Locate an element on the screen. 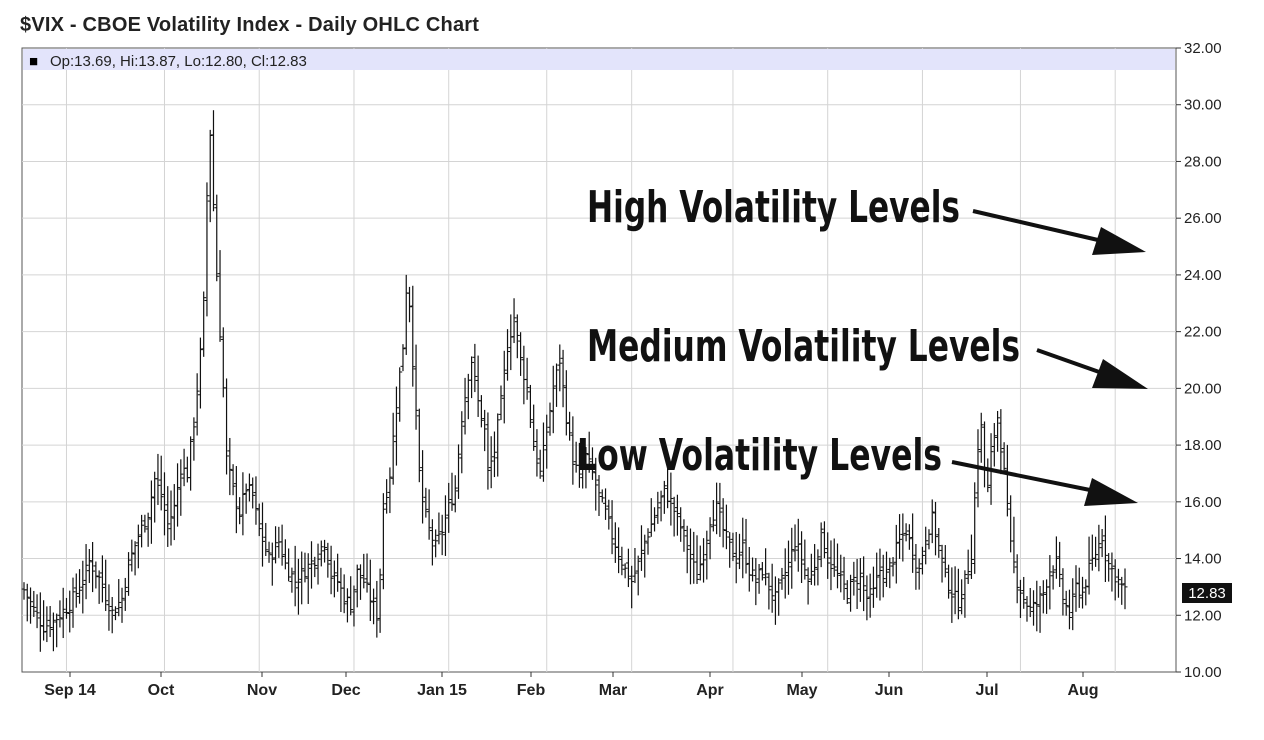  last-value-box is located at coordinates (1207, 593).